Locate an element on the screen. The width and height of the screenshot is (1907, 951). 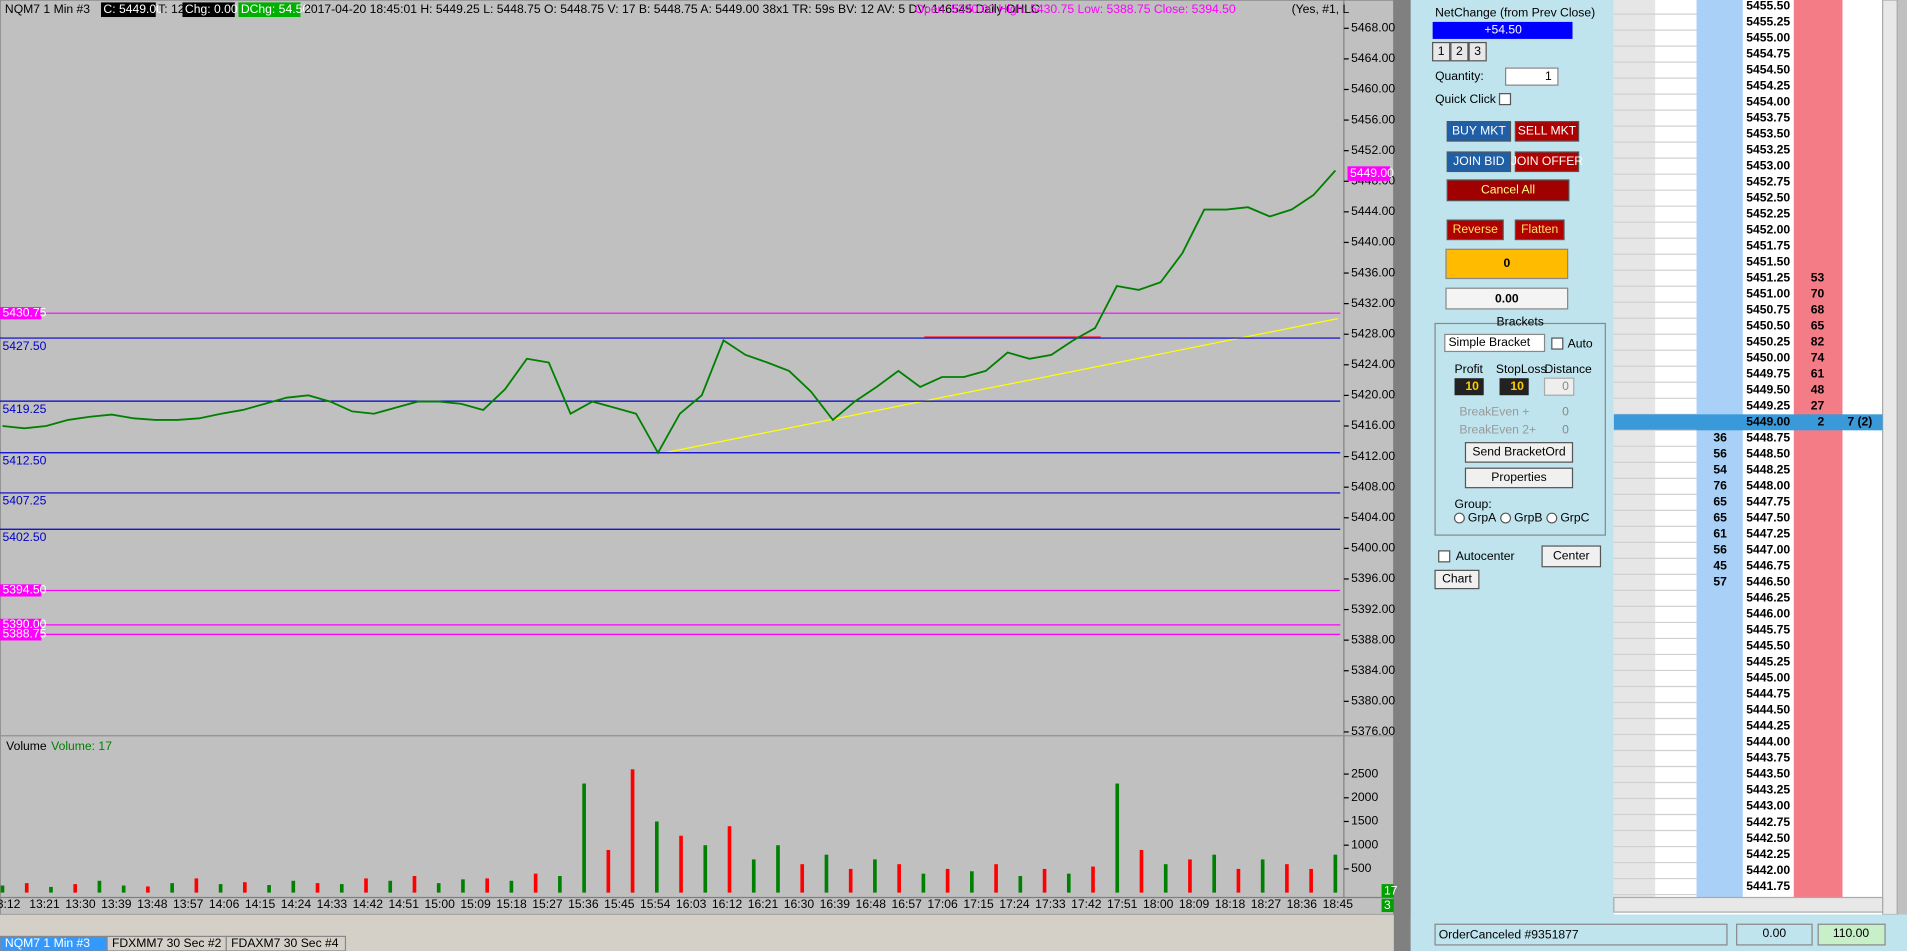
ladder-price: 5442.00 is located at coordinates (1768, 870).